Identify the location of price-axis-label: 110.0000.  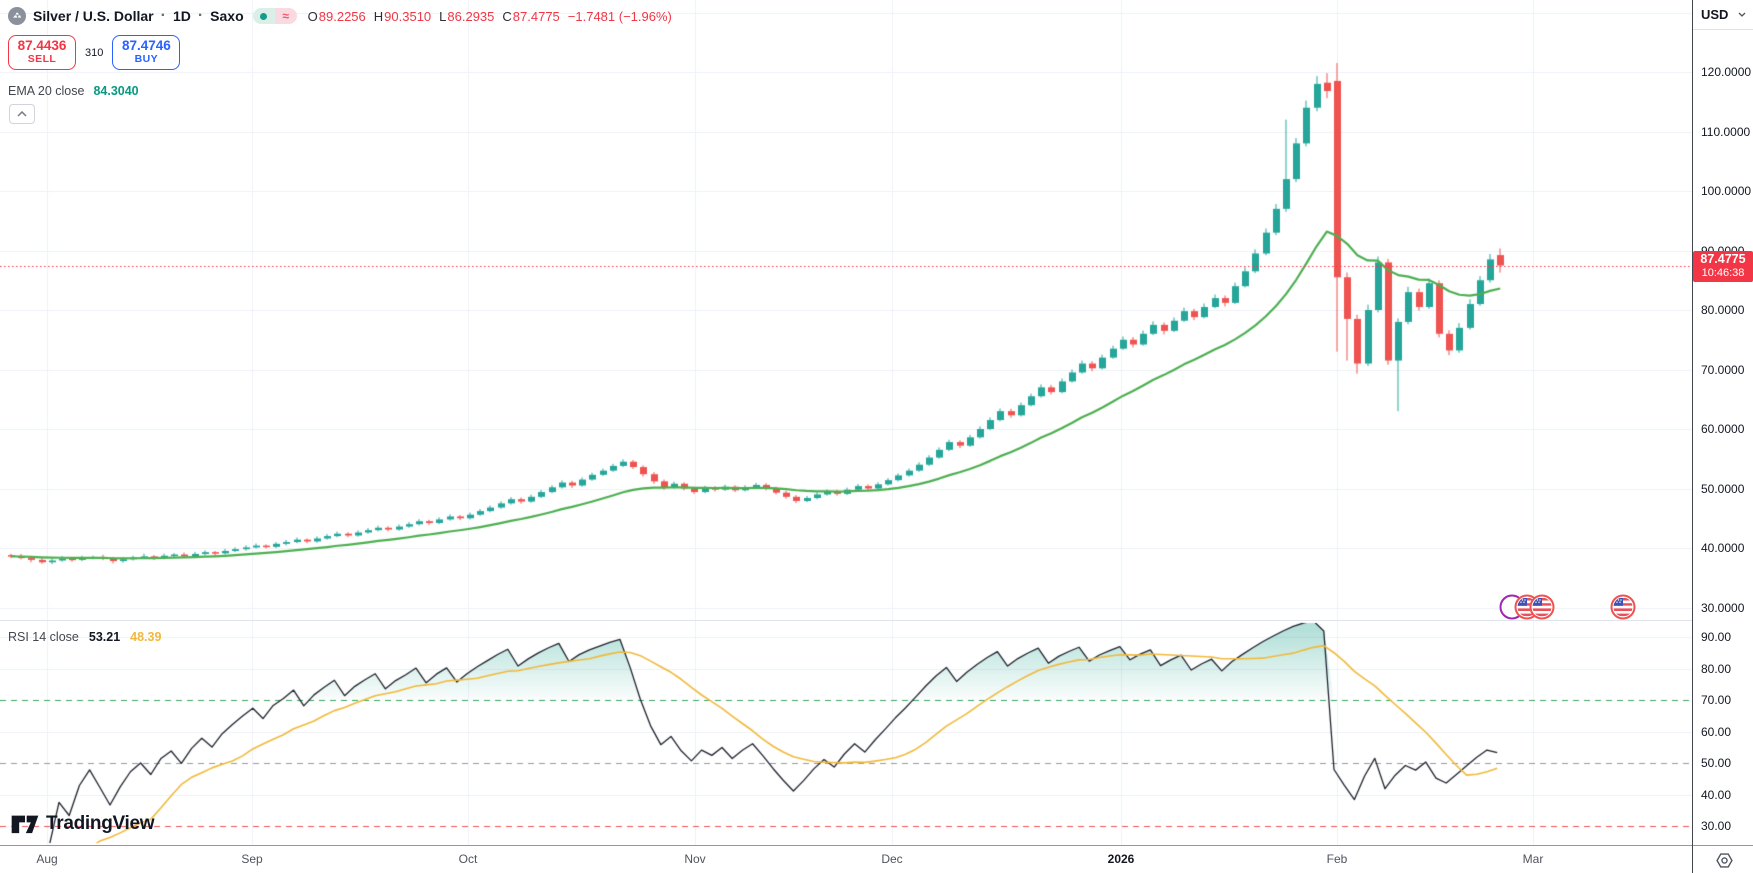
(1726, 131).